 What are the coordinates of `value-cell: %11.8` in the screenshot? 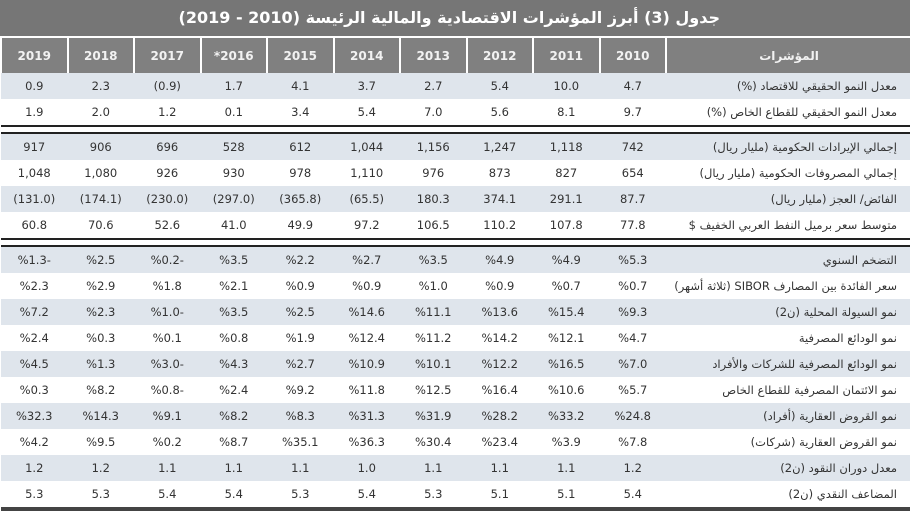 It's located at (367, 390).